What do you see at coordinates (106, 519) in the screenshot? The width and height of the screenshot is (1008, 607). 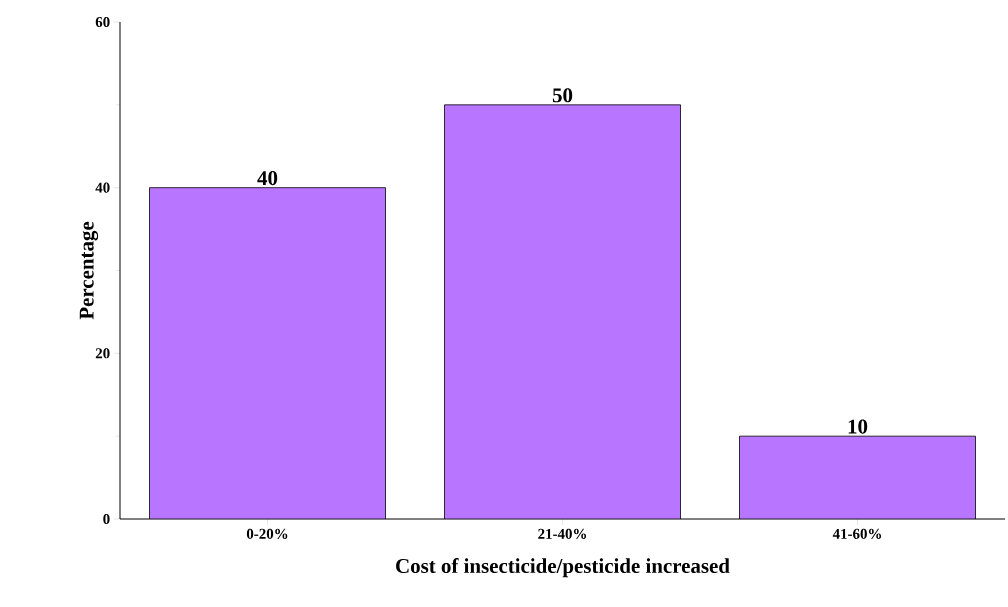 I see `y-tick-label: 0` at bounding box center [106, 519].